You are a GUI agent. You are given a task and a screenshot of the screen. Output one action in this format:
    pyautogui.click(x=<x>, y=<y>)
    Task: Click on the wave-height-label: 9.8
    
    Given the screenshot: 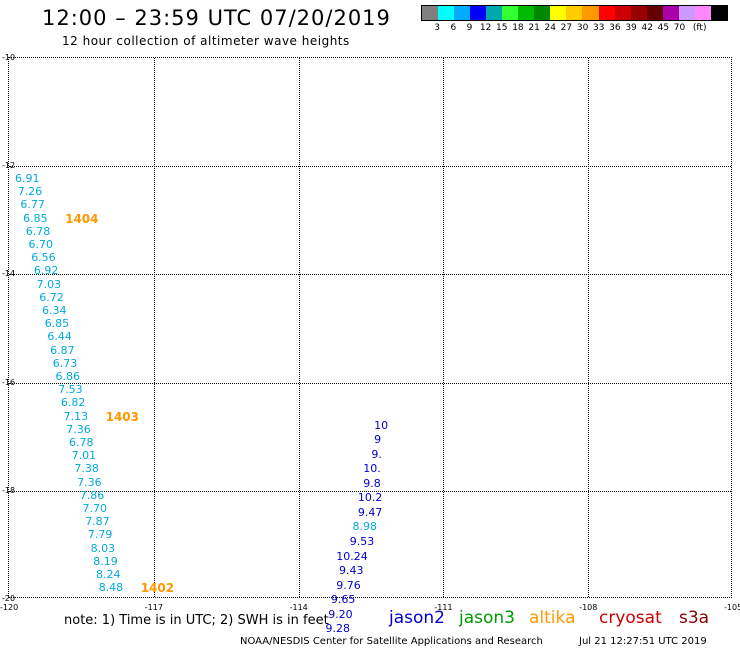 What is the action you would take?
    pyautogui.click(x=372, y=483)
    